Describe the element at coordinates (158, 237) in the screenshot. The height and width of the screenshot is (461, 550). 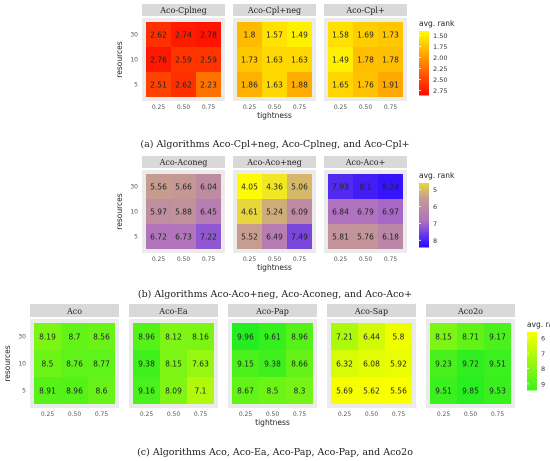
I see `cell-value-label: 6.72` at that location.